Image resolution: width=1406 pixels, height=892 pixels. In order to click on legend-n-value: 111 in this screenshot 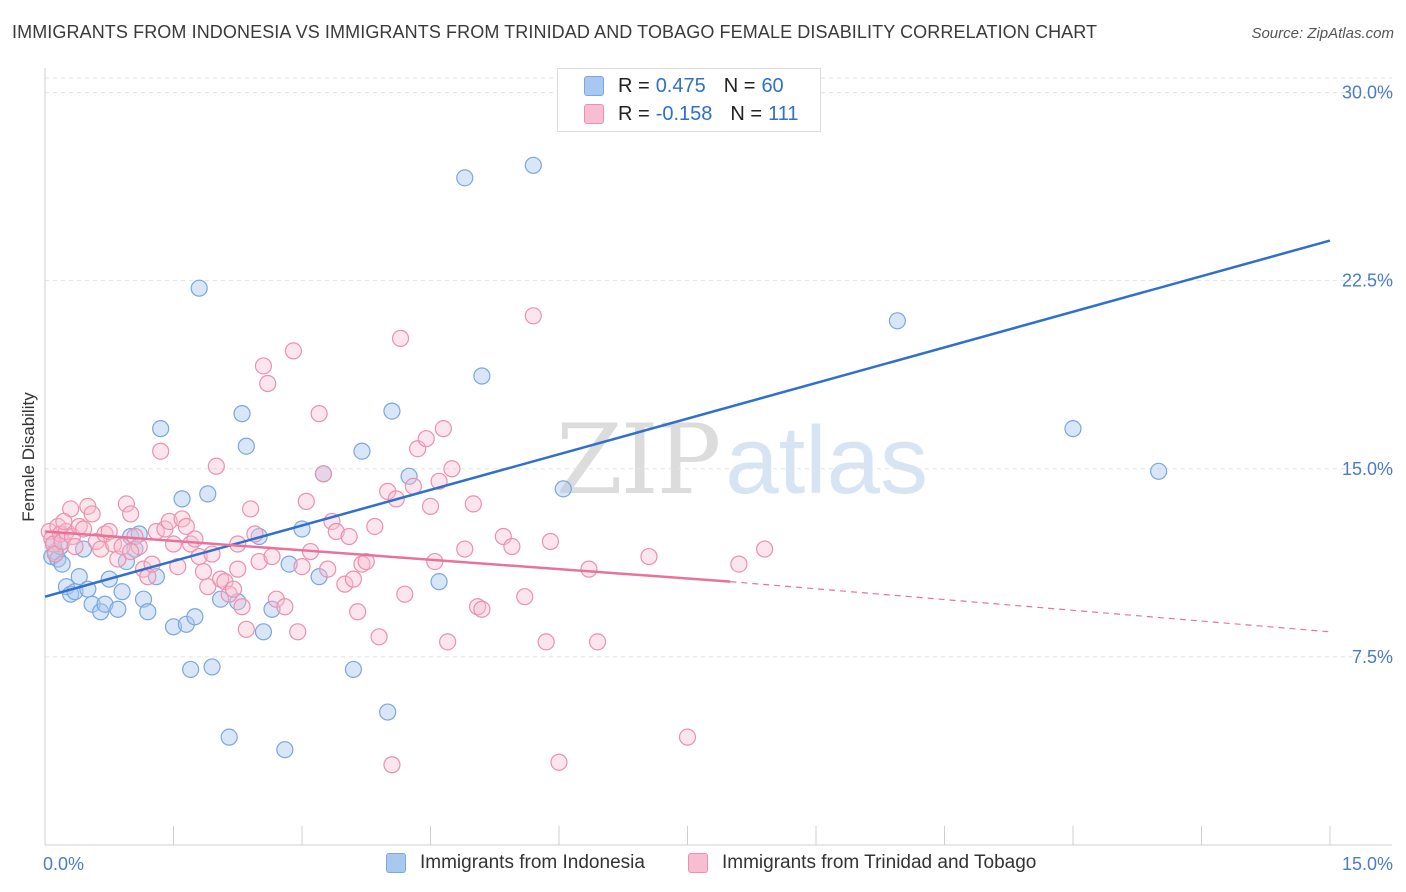, I will do `click(783, 113)`.